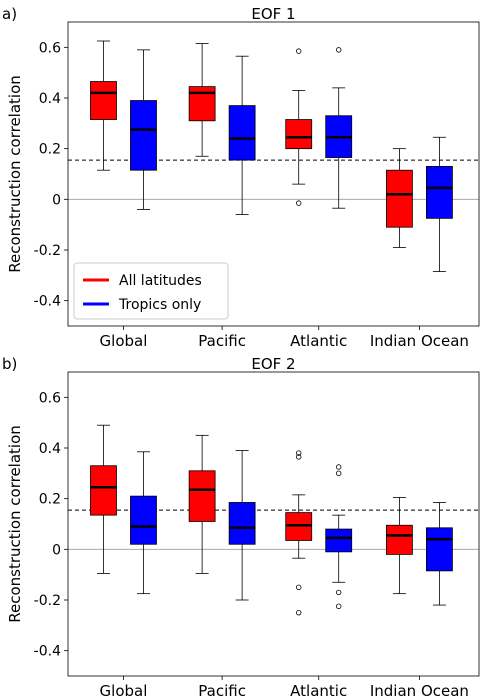 The width and height of the screenshot is (481, 700). I want to click on legend: All latitudes Tropics only, so click(151, 291).